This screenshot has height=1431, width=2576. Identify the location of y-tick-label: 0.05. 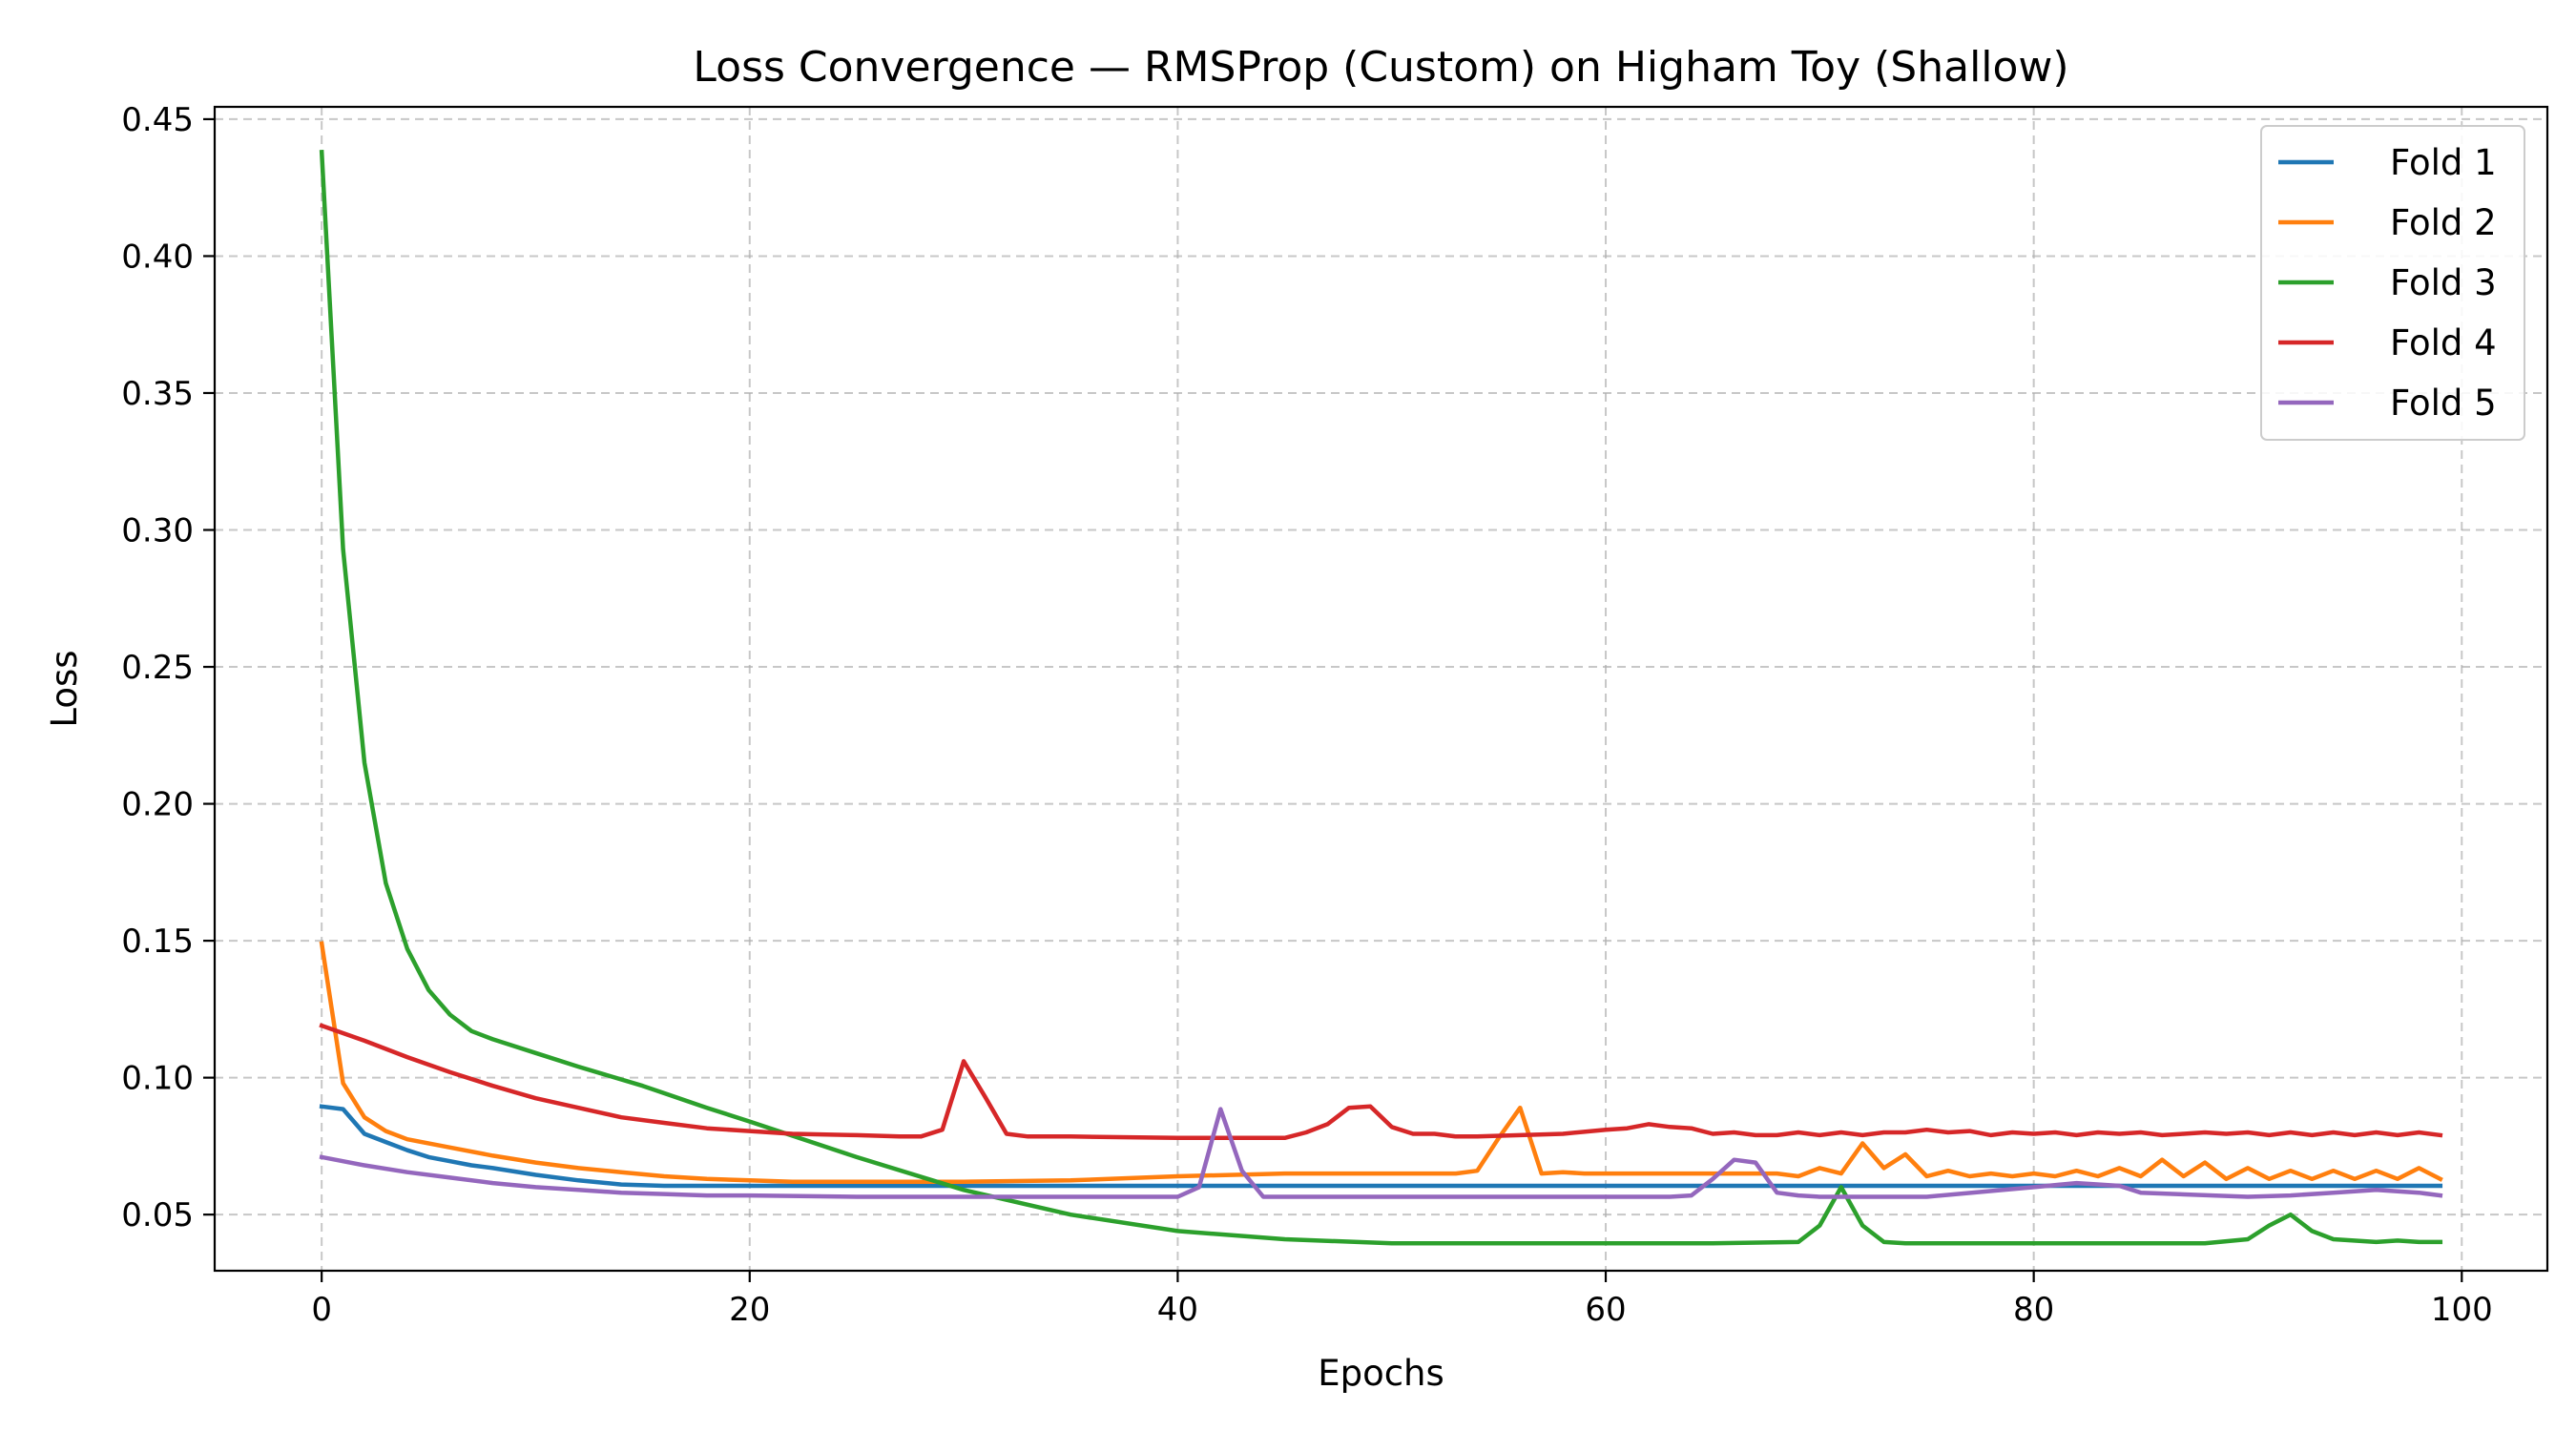
(157, 1215).